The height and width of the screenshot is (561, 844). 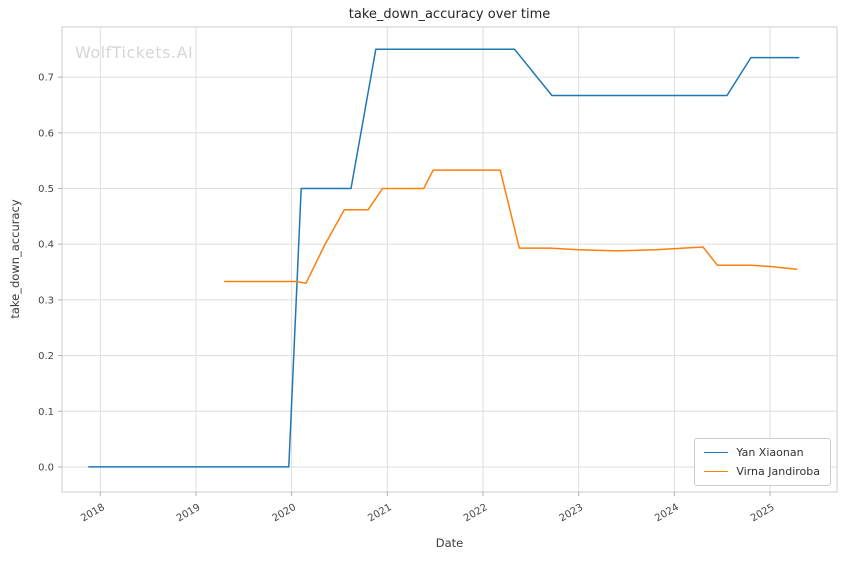 What do you see at coordinates (134, 52) in the screenshot?
I see `watermark: WolfTickets.AI` at bounding box center [134, 52].